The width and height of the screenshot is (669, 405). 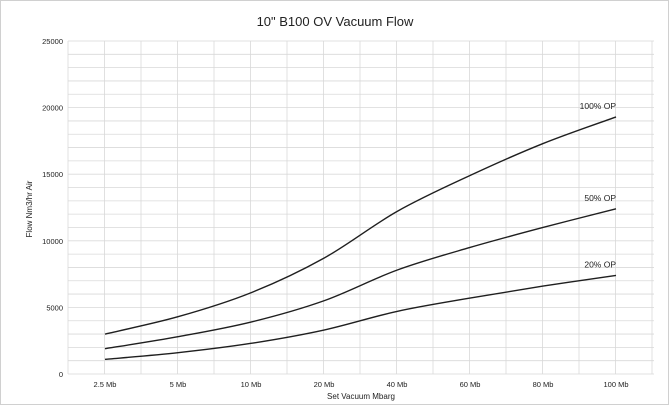 What do you see at coordinates (52, 208) in the screenshot?
I see `y-axis-ticks: 0 5000 10000 15000 20000 25000` at bounding box center [52, 208].